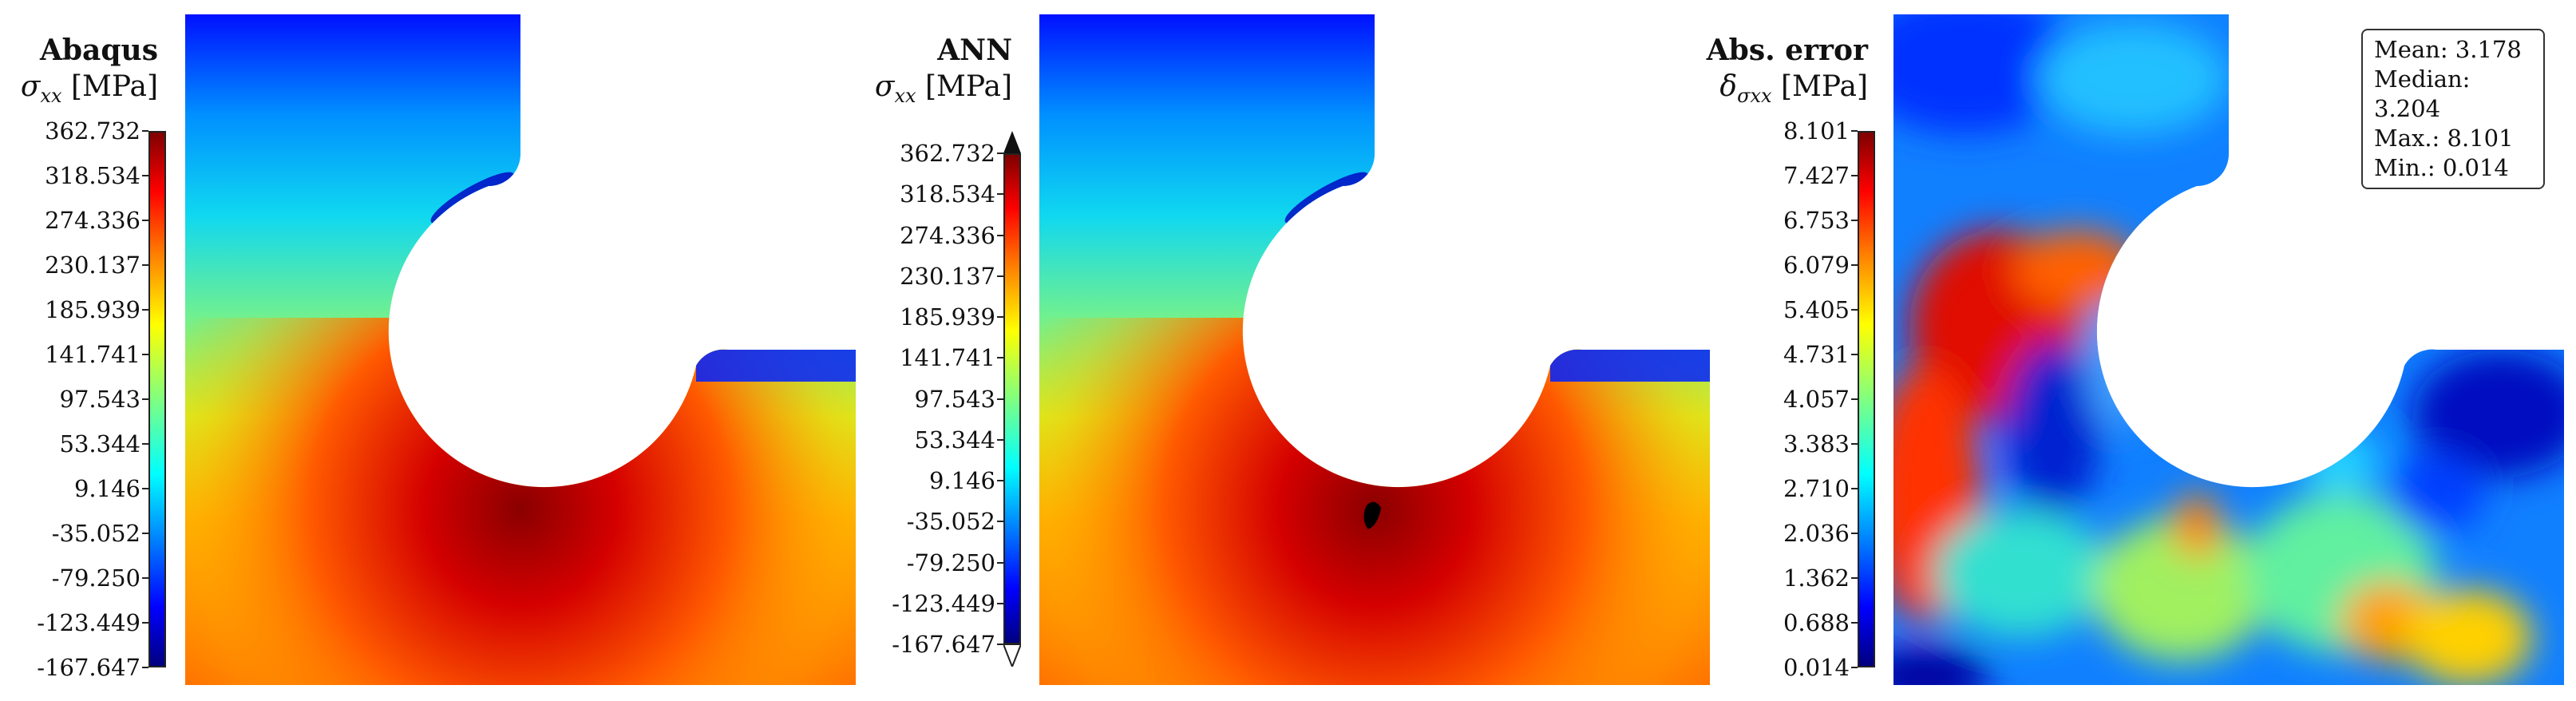 The width and height of the screenshot is (2576, 701). I want to click on colorbar-tick-label: 0.014, so click(1817, 667).